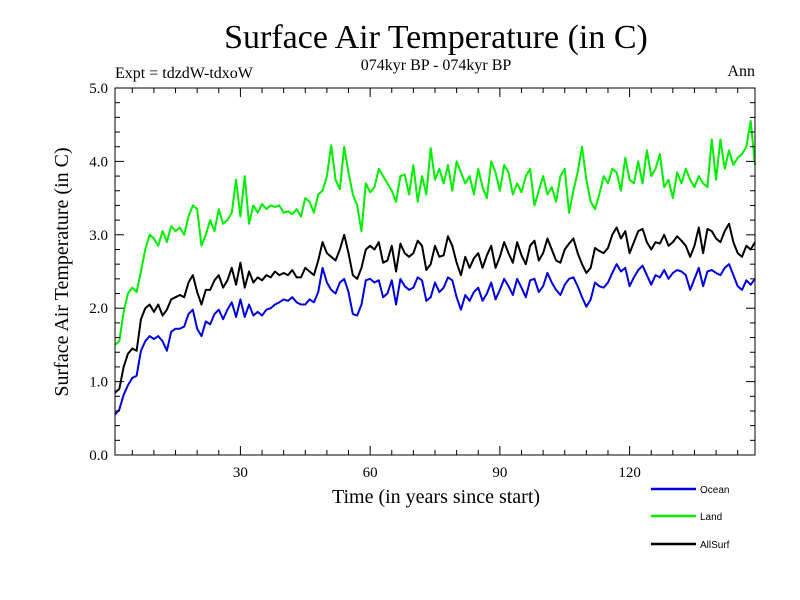  What do you see at coordinates (98, 309) in the screenshot?
I see `y-tick-label-2.0: 2.0` at bounding box center [98, 309].